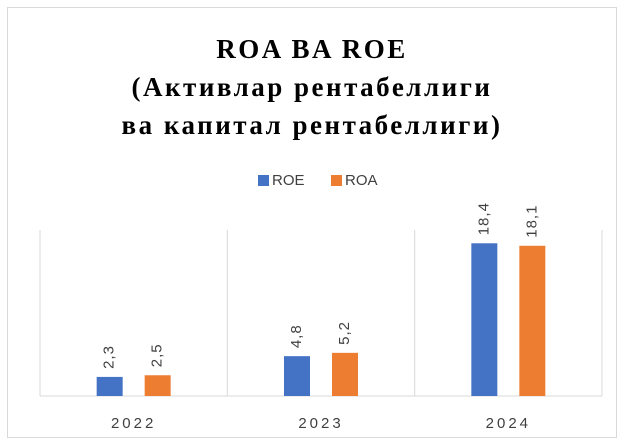  What do you see at coordinates (361, 180) in the screenshot?
I see `legend-label: ROA` at bounding box center [361, 180].